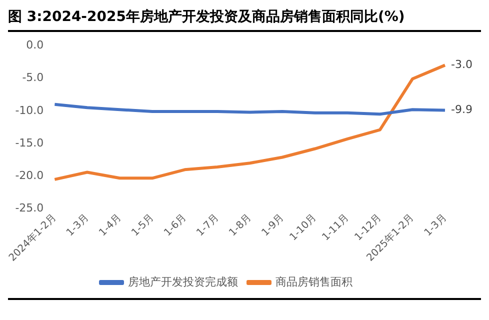 Image resolution: width=489 pixels, height=320 pixels. I want to click on y-tick-label: -20.0, so click(29, 175).